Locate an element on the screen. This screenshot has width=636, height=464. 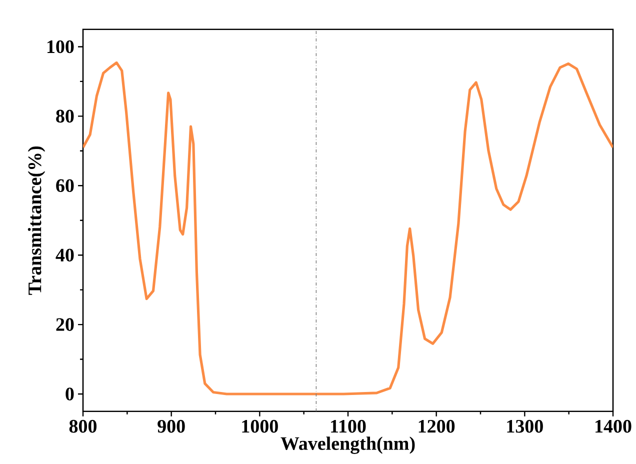
y-tick-label: 60 is located at coordinates (65, 185).